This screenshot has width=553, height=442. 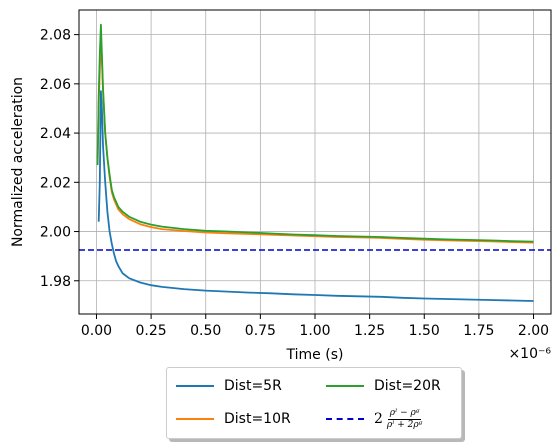 I want to click on x-tick-label: 0.50, so click(x=205, y=331).